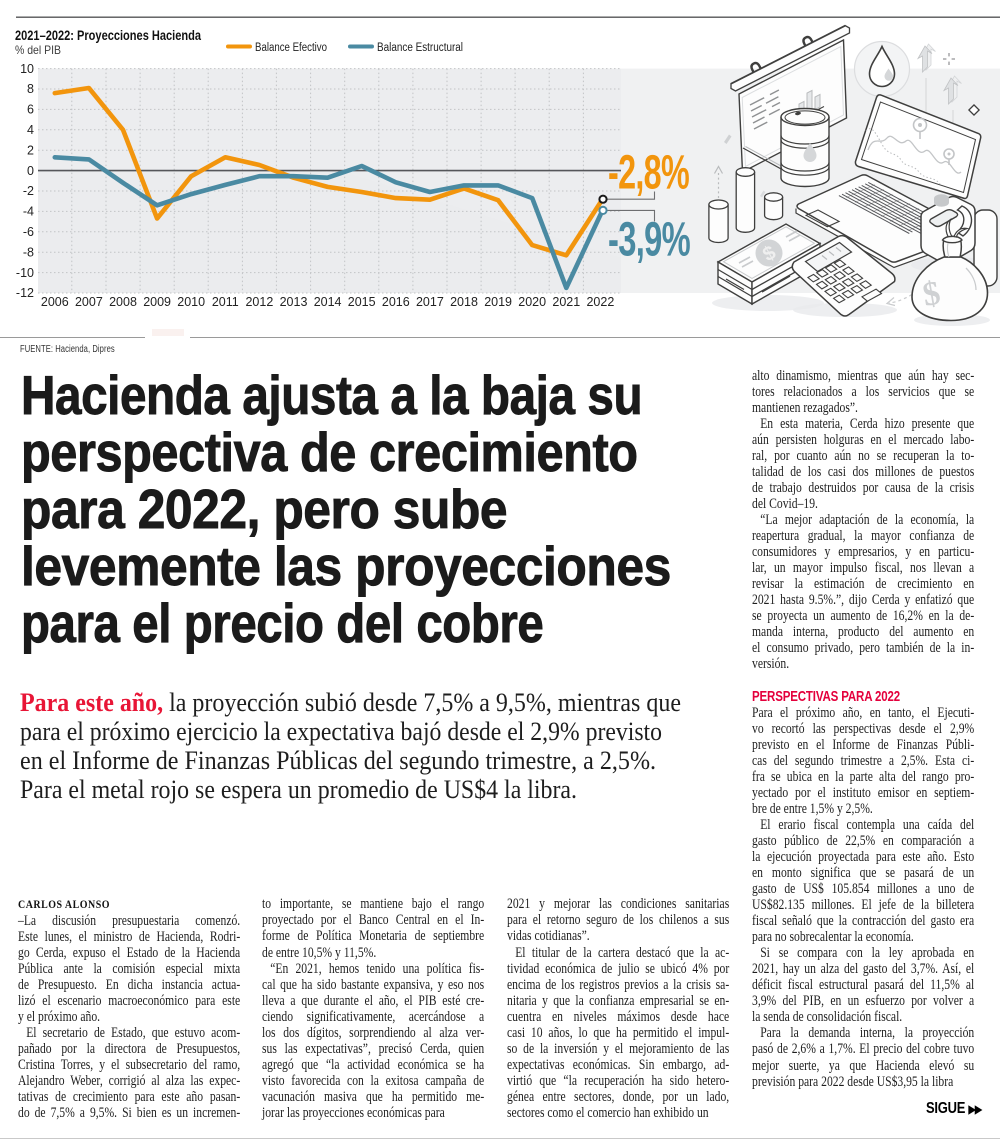 The height and width of the screenshot is (1145, 1000). Describe the element at coordinates (108, 35) in the screenshot. I see `svg-text:2021–2022: Proyecciones Hacien: 2021–2022: Proyecciones Hacienda` at that location.